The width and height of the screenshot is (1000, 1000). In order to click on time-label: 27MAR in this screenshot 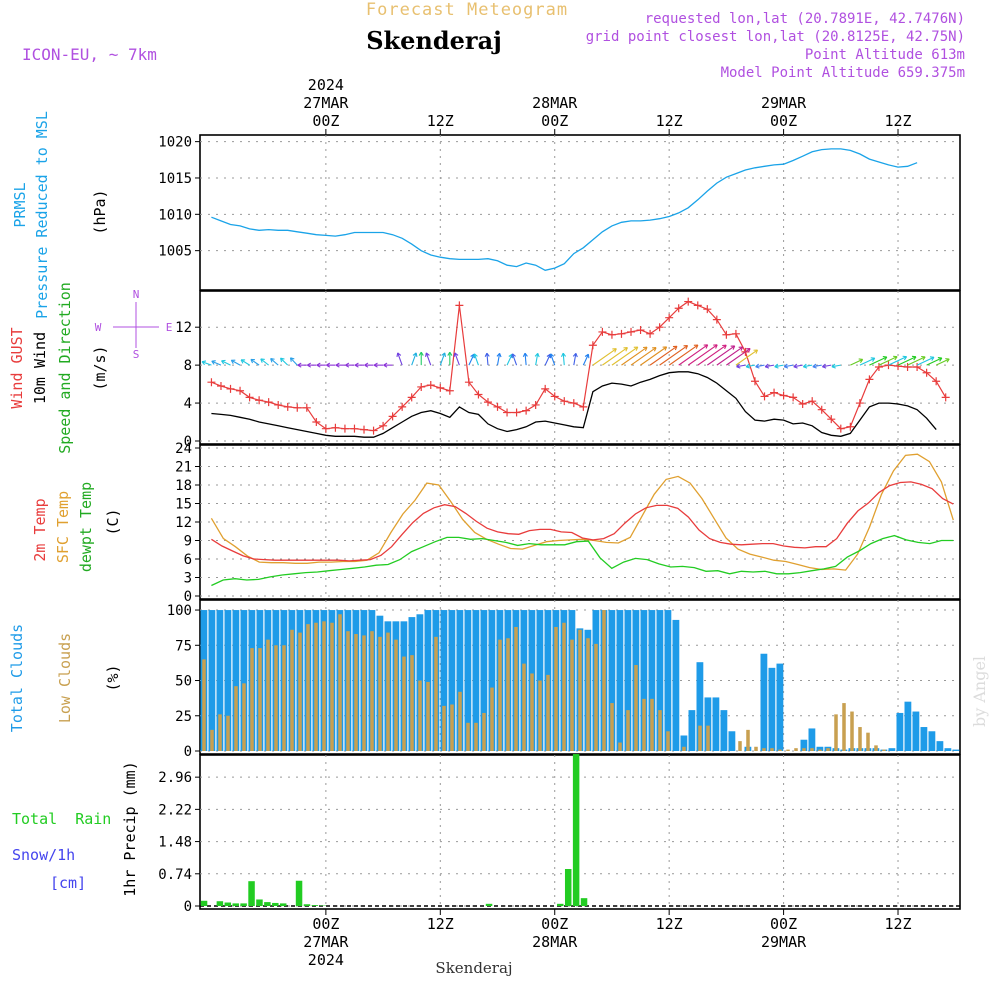, I will do `click(326, 942)`.